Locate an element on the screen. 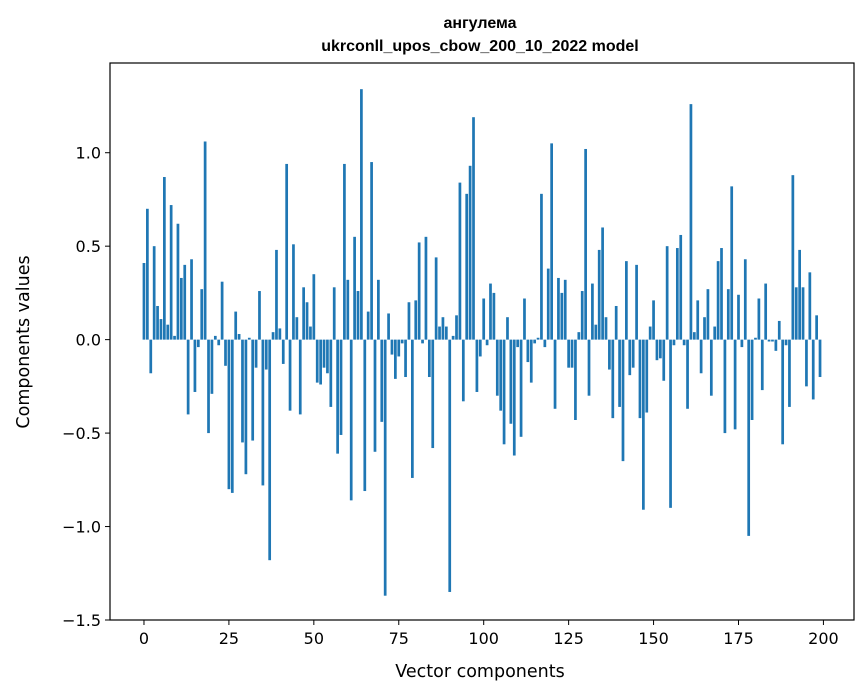 The height and width of the screenshot is (700, 867). y-tick-label: −1.5 is located at coordinates (81, 620).